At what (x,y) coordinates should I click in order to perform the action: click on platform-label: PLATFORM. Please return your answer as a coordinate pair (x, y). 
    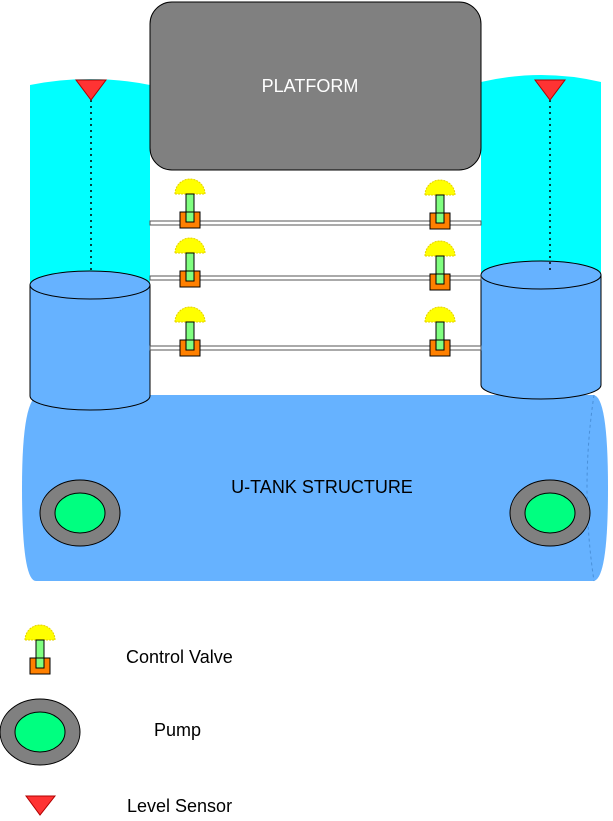
    Looking at the image, I should click on (310, 86).